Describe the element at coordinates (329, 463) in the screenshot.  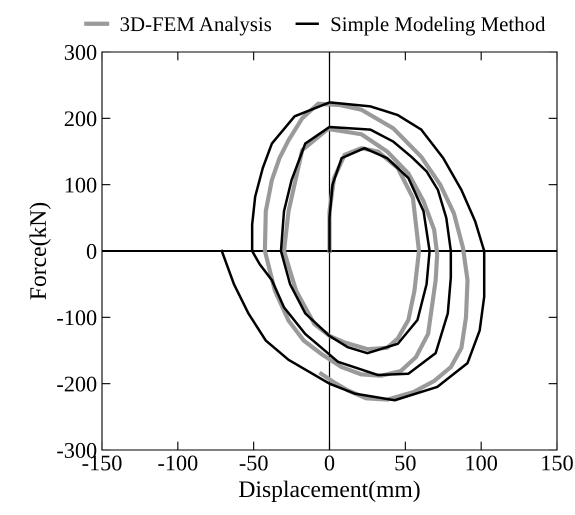
I see `x-tick-label: 0` at that location.